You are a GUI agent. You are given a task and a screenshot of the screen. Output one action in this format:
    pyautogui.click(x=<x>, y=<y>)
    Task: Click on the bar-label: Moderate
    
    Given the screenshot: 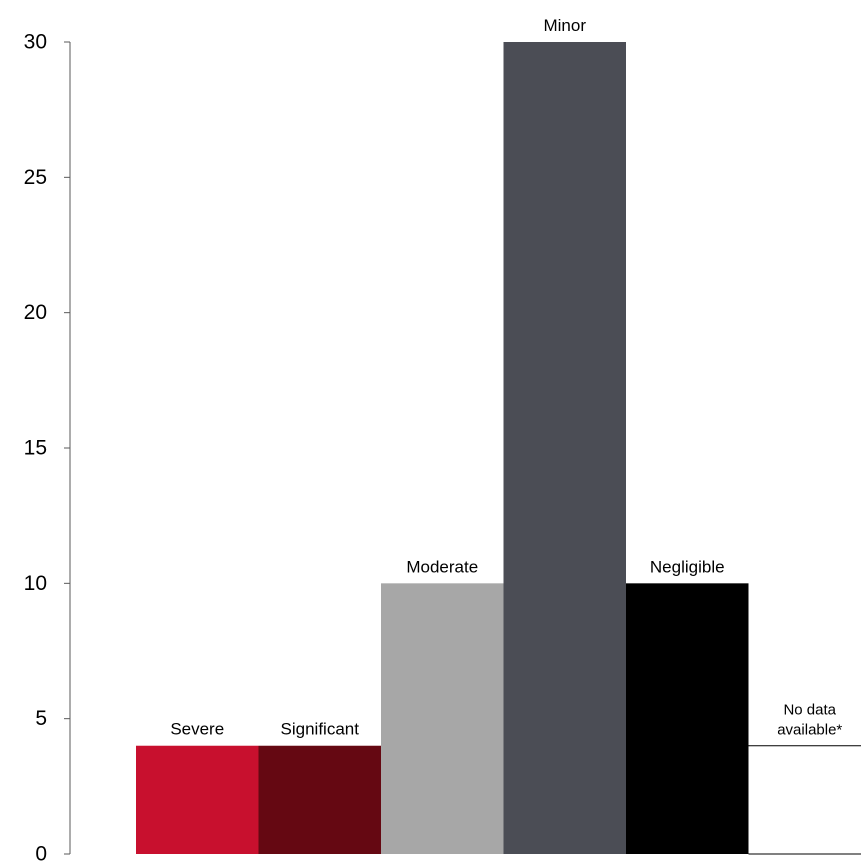 What is the action you would take?
    pyautogui.click(x=442, y=566)
    